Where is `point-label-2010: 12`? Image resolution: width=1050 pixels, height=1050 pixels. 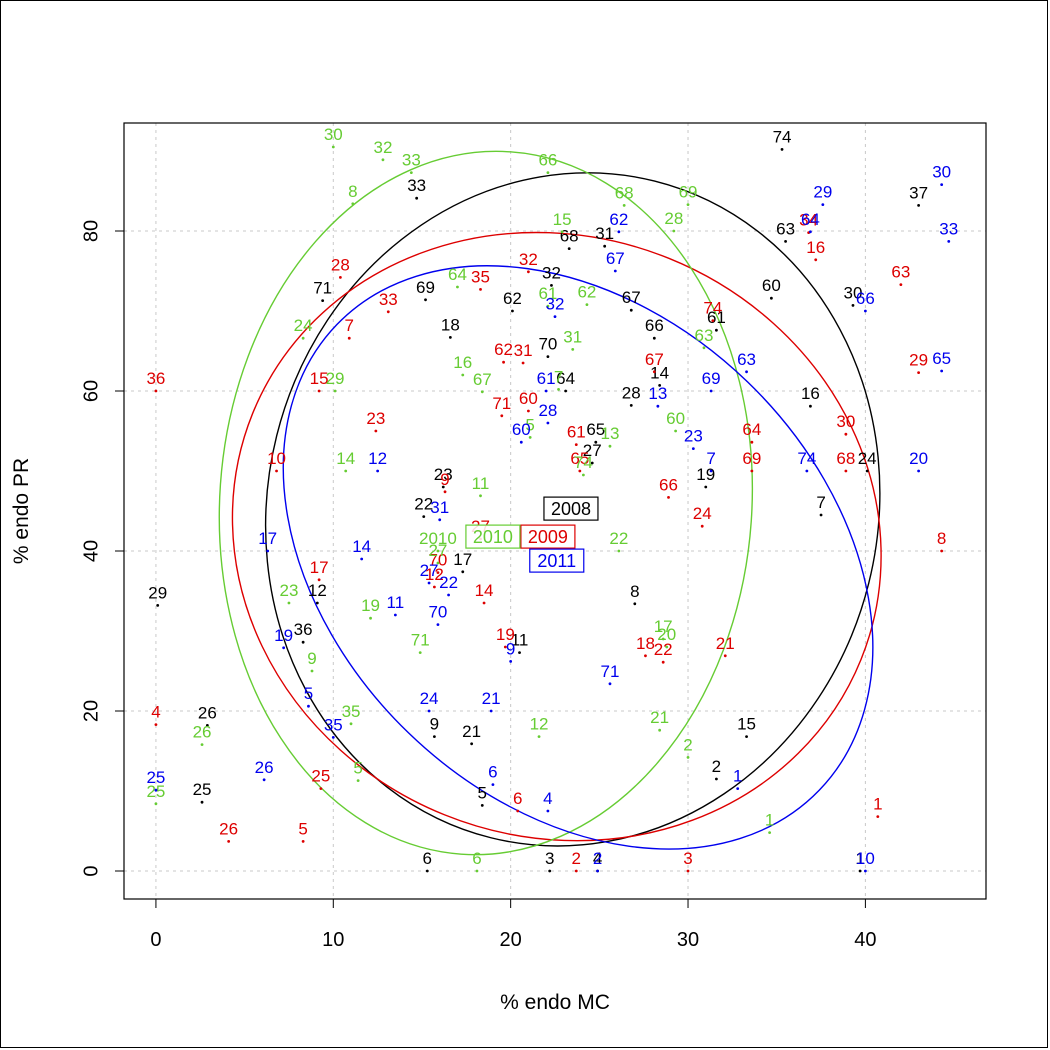
point-label-2010: 12 is located at coordinates (539, 724).